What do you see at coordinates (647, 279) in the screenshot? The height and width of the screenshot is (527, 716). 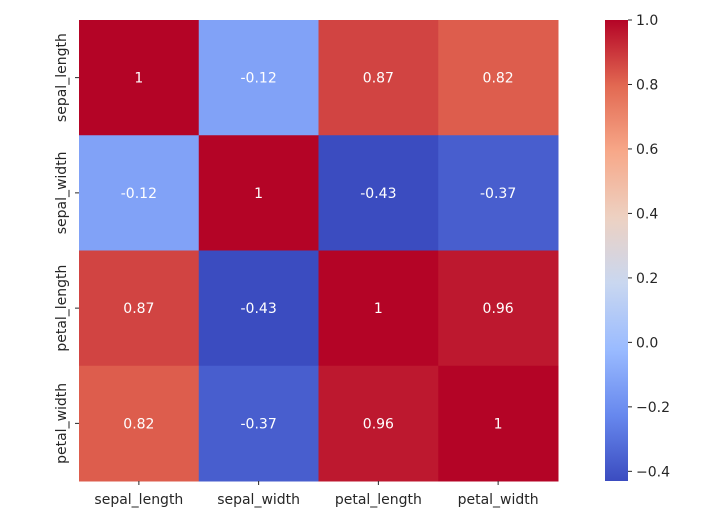 I see `colorbar-tick-label: 0.2` at bounding box center [647, 279].